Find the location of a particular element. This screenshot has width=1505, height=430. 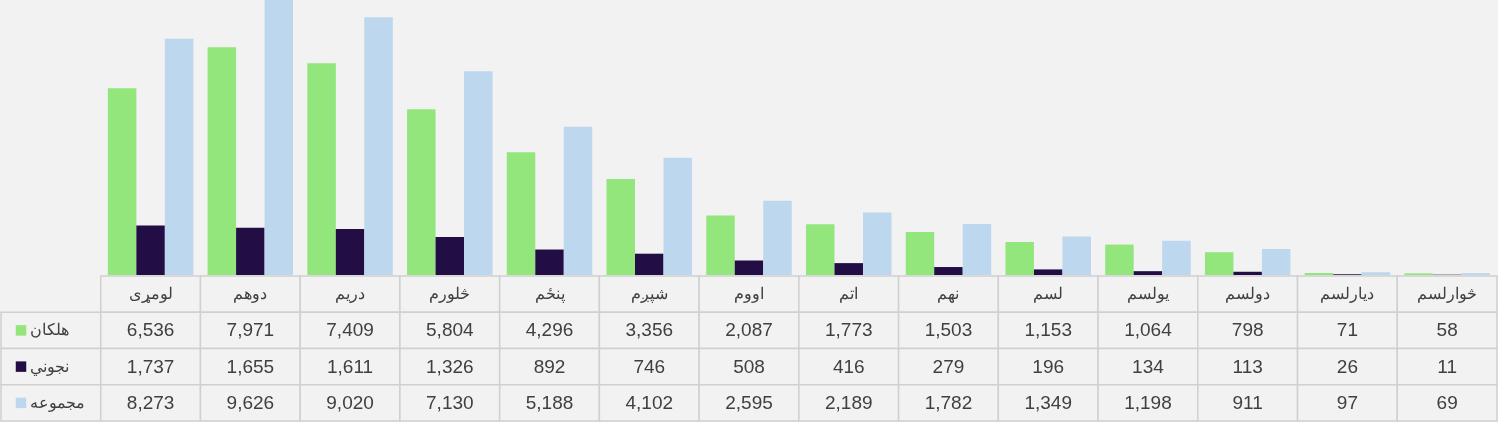

data-label: 2,189 is located at coordinates (848, 402).